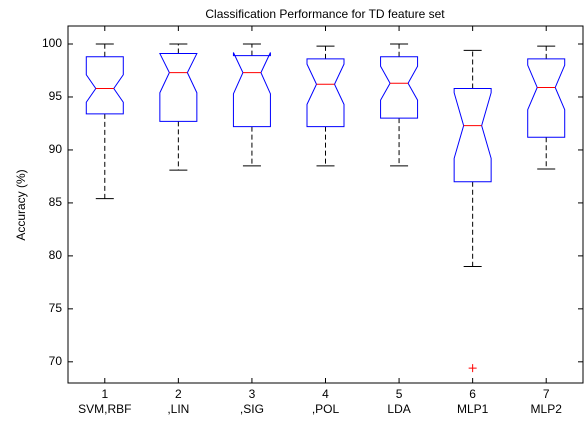 This screenshot has height=424, width=584. Describe the element at coordinates (252, 409) in the screenshot. I see `category-label: ,SIG` at that location.